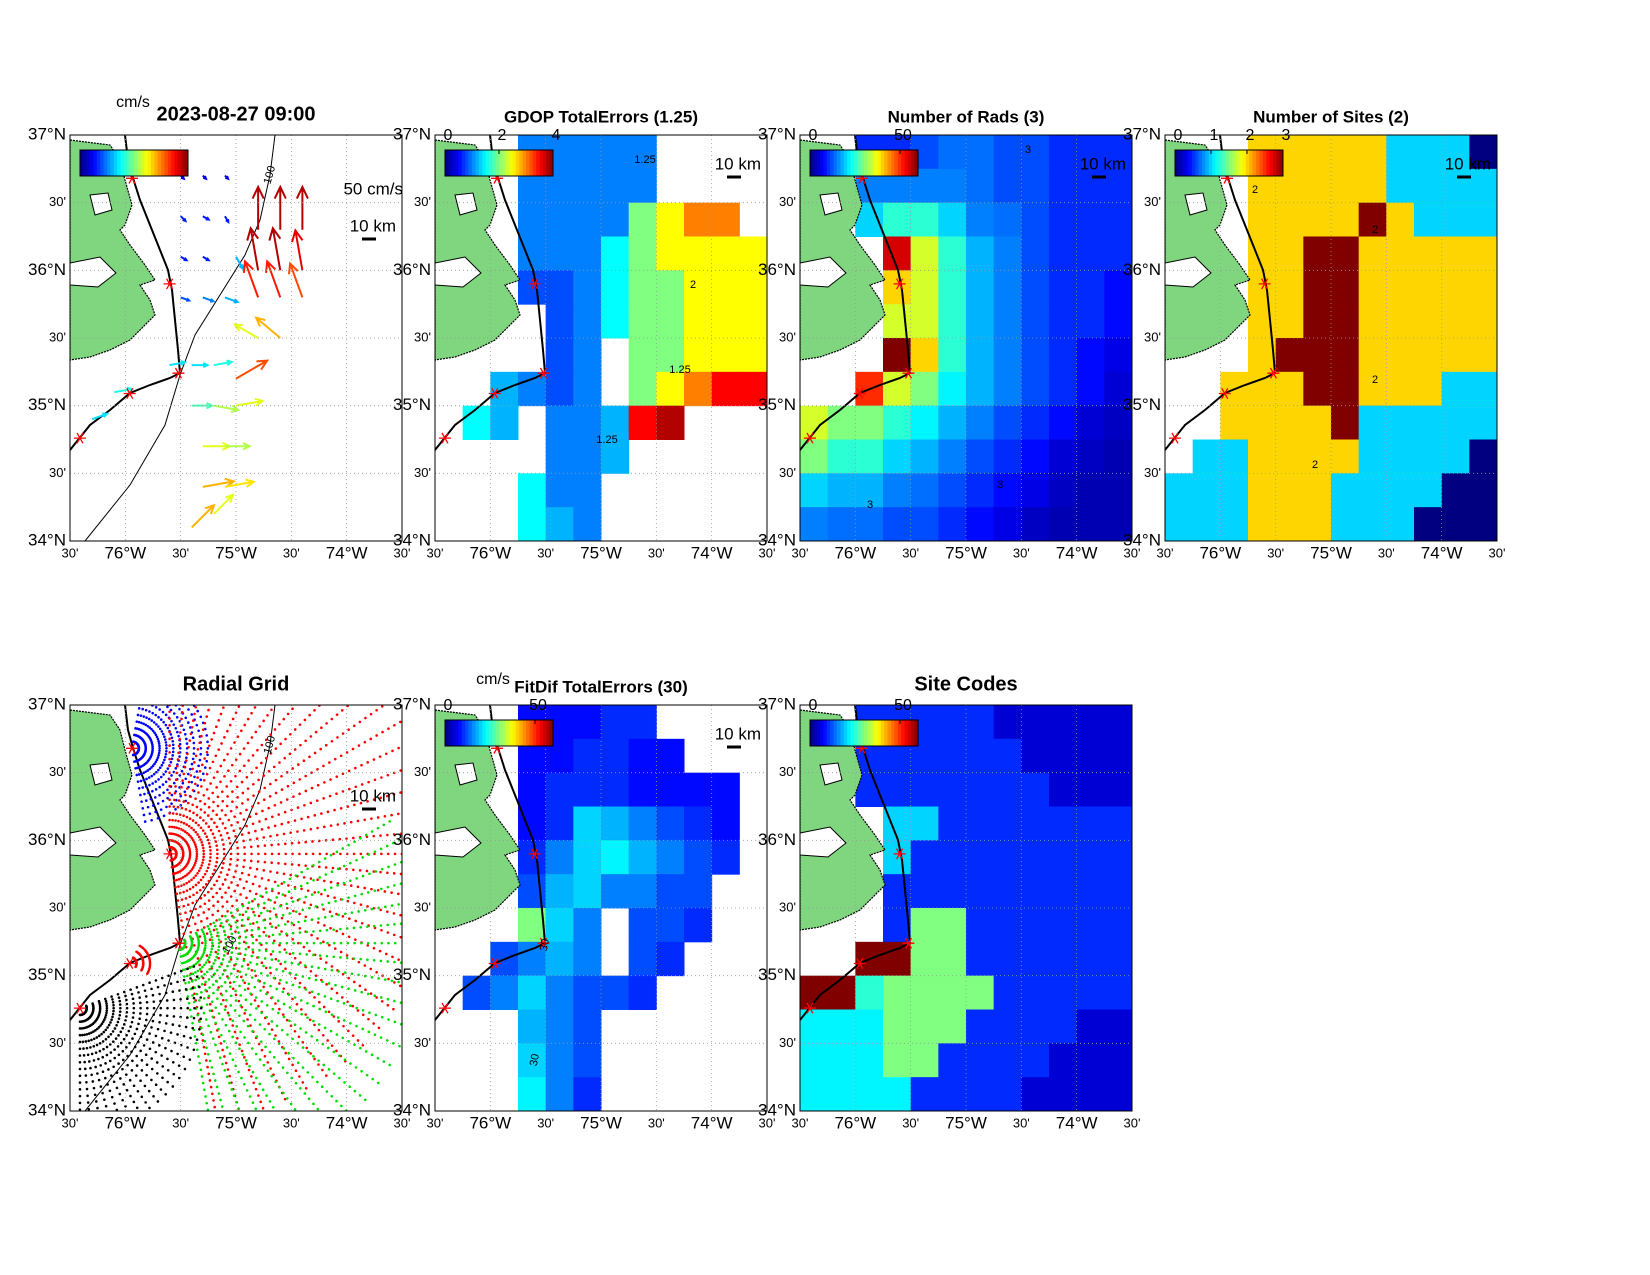 The image size is (1650, 1275). I want to click on contour-label: 1.25, so click(606, 440).